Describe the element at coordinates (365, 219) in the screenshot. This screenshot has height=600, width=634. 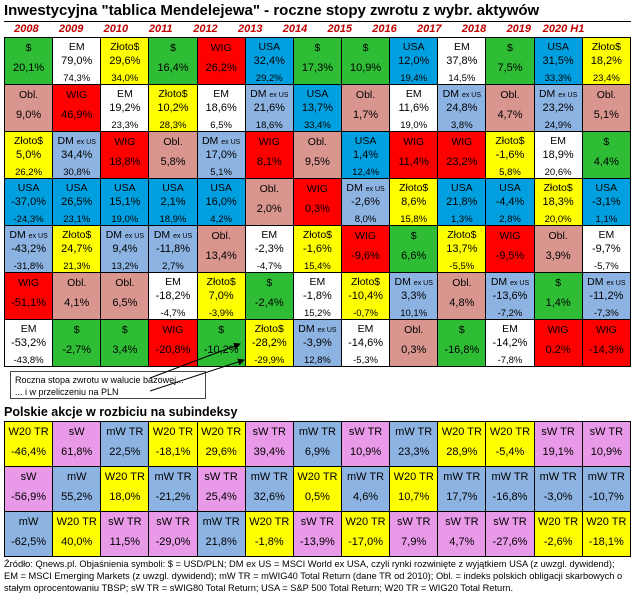
I see `return-pln: 8,0%` at that location.